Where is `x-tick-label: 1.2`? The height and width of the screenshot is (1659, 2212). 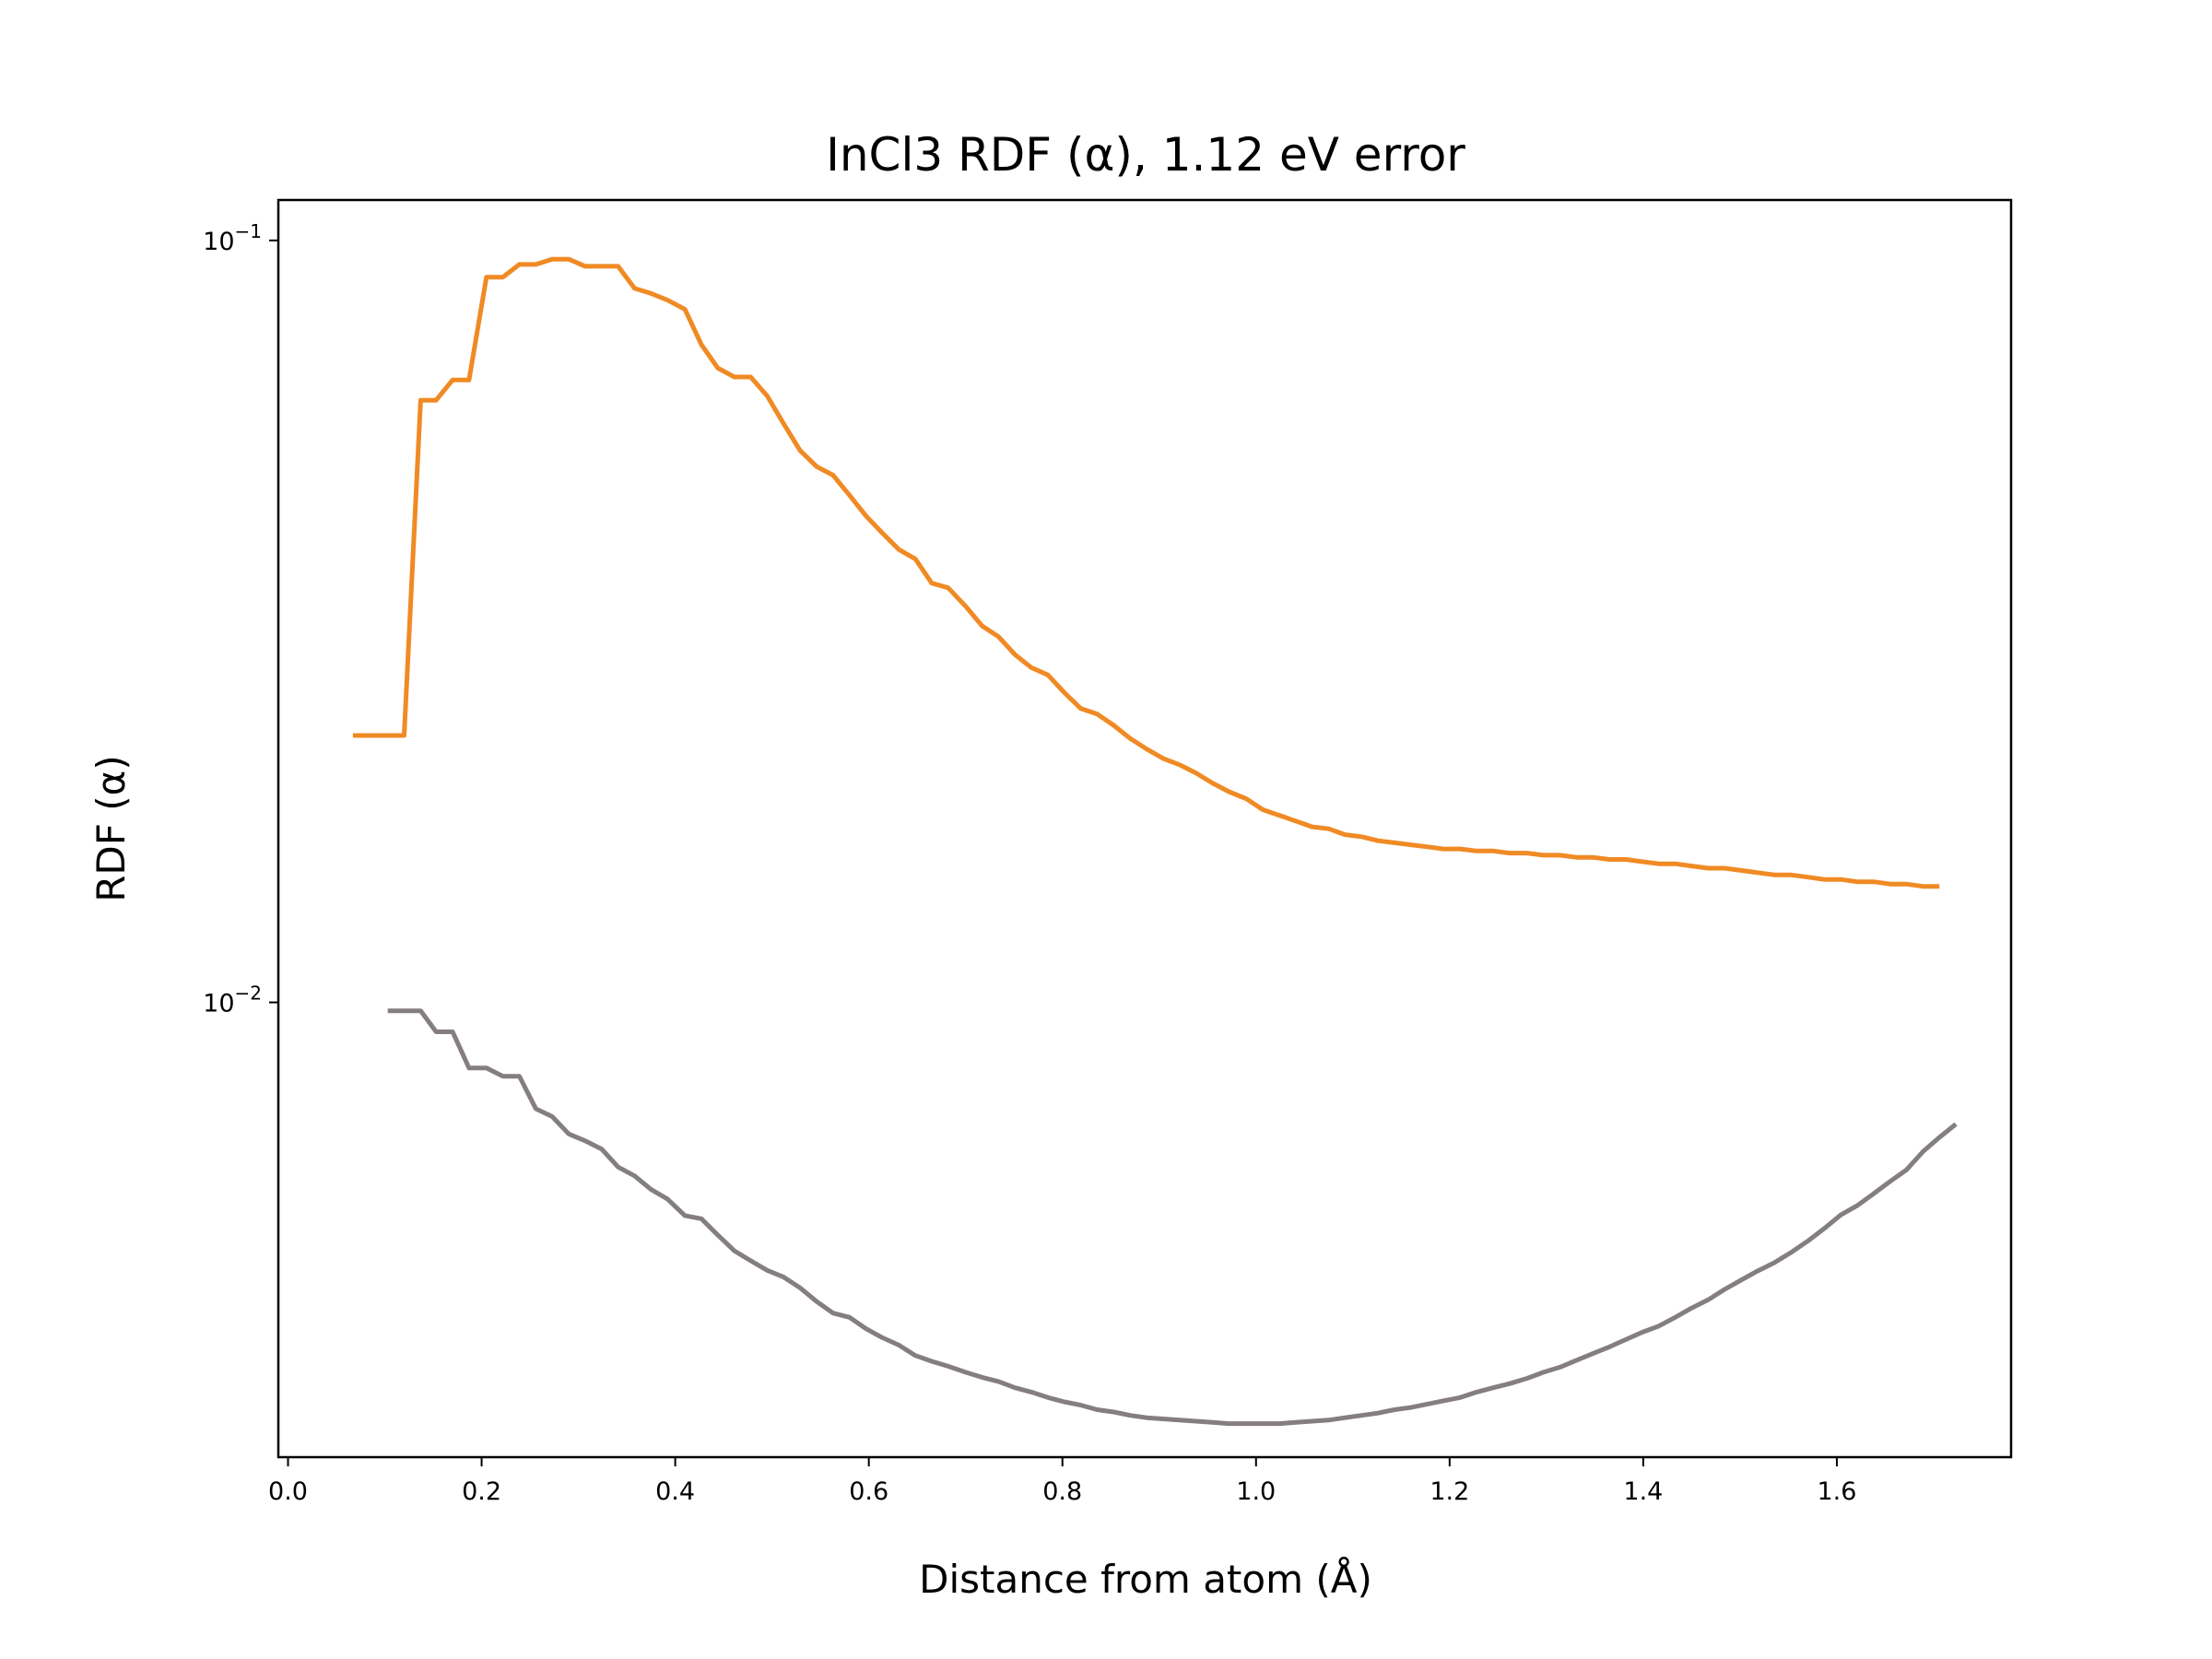 x-tick-label: 1.2 is located at coordinates (1449, 1491).